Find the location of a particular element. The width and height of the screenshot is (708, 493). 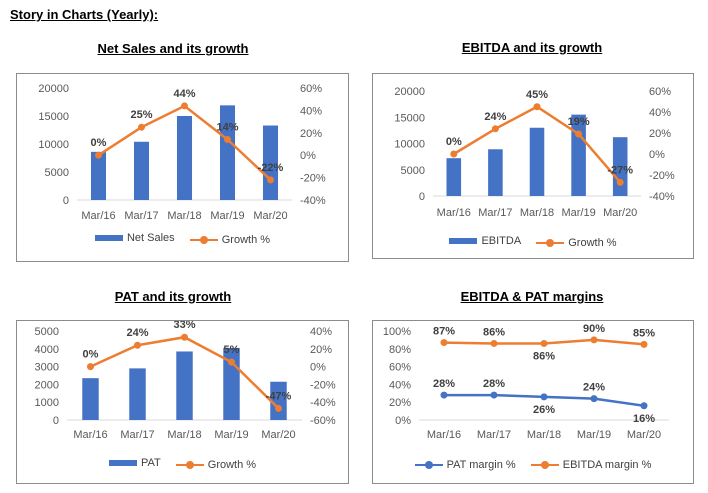

y2-tick-label: -60% is located at coordinates (323, 421).